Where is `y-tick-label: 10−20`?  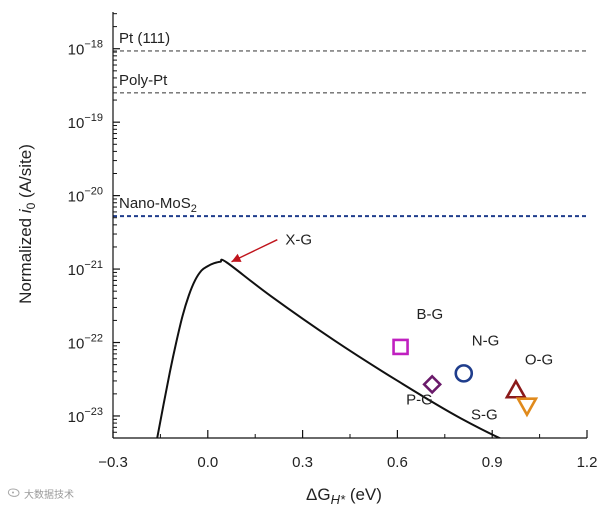 y-tick-label: 10−20 is located at coordinates (85, 196).